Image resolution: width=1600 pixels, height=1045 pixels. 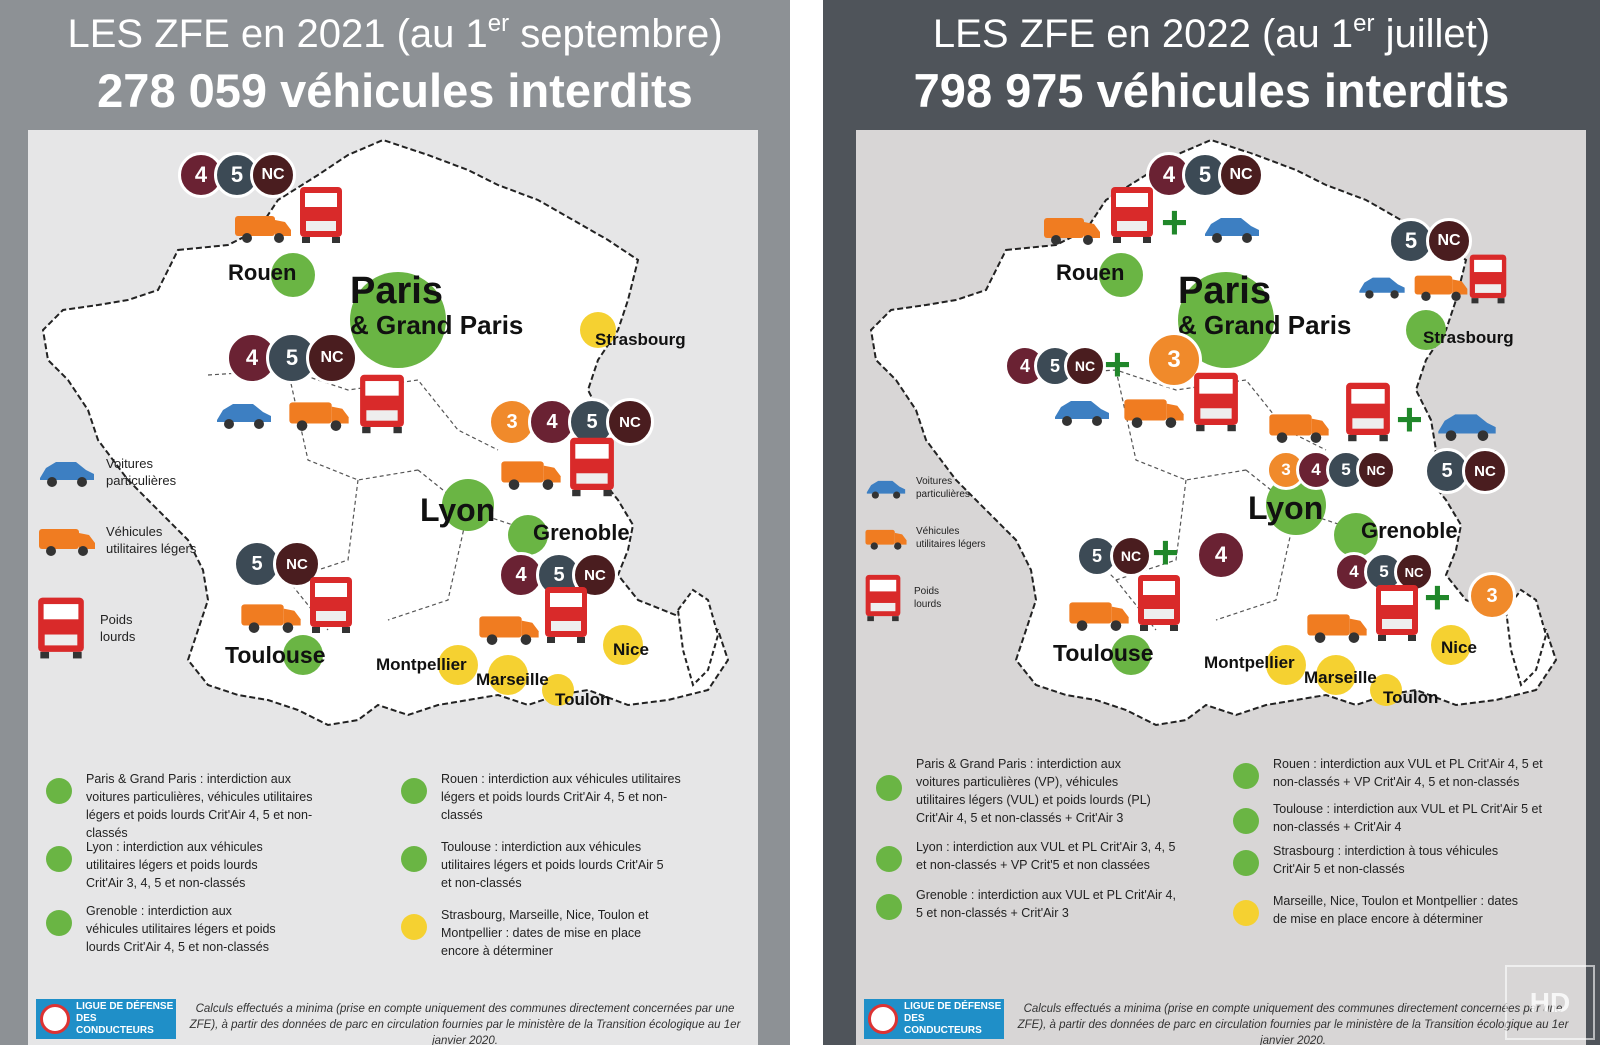 I want to click on title-2021: LES ZFE en 2021 (au 1er septembre), so click(x=395, y=33).